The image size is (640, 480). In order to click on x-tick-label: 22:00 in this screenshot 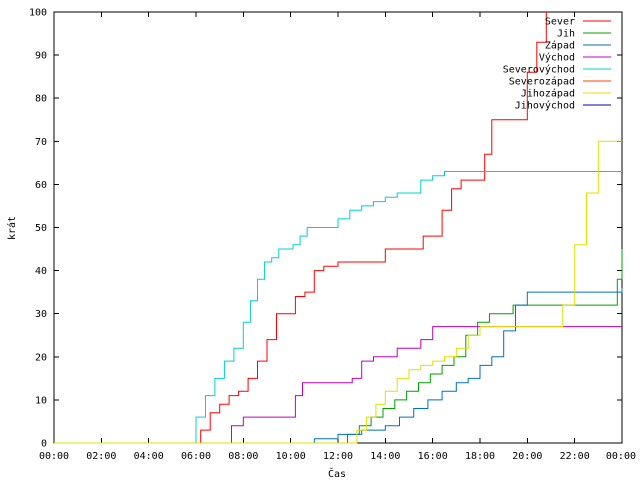, I will do `click(575, 456)`.